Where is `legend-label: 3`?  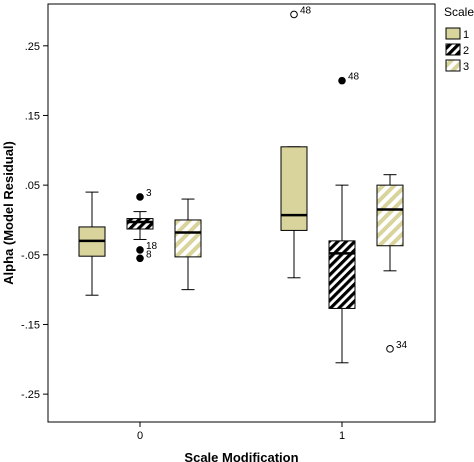 legend-label: 3 is located at coordinates (466, 67).